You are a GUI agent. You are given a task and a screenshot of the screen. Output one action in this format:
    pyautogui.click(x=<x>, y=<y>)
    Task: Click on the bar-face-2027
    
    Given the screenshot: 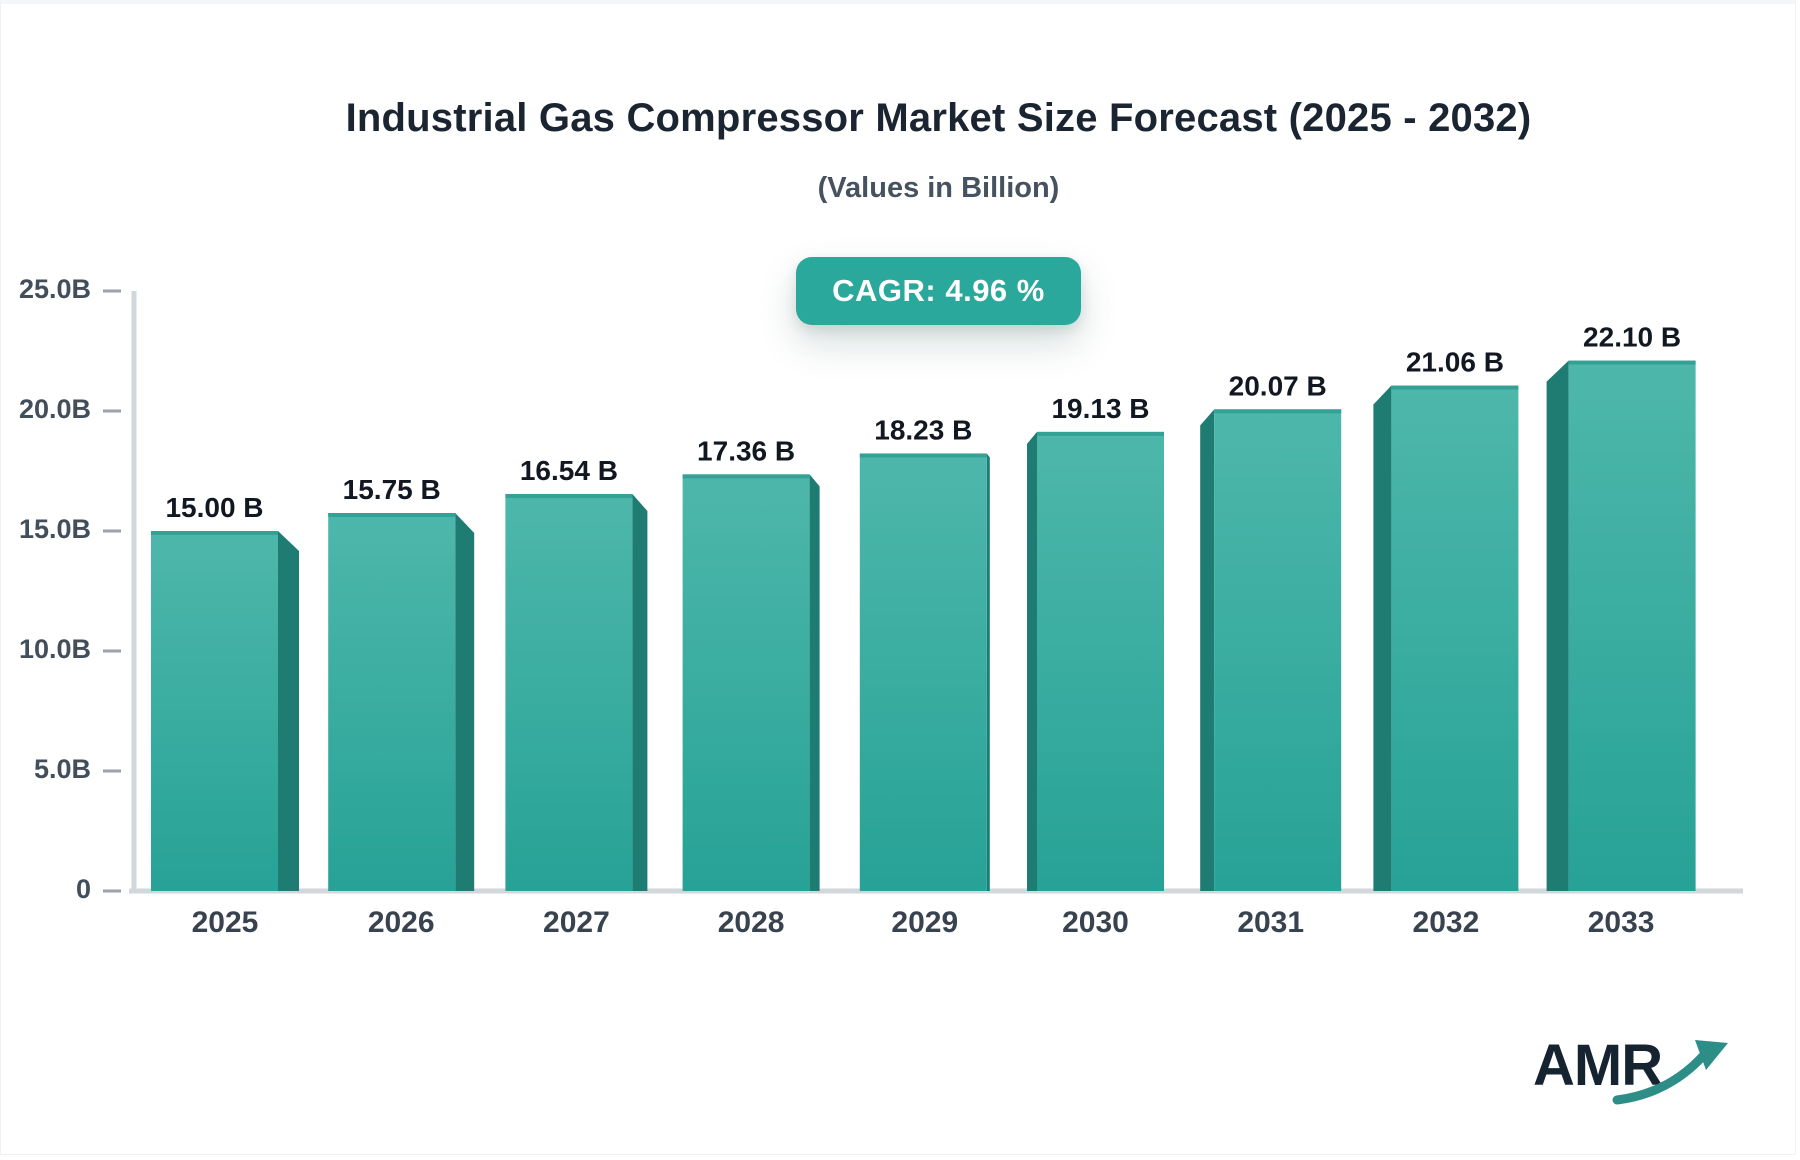 What is the action you would take?
    pyautogui.click(x=569, y=692)
    